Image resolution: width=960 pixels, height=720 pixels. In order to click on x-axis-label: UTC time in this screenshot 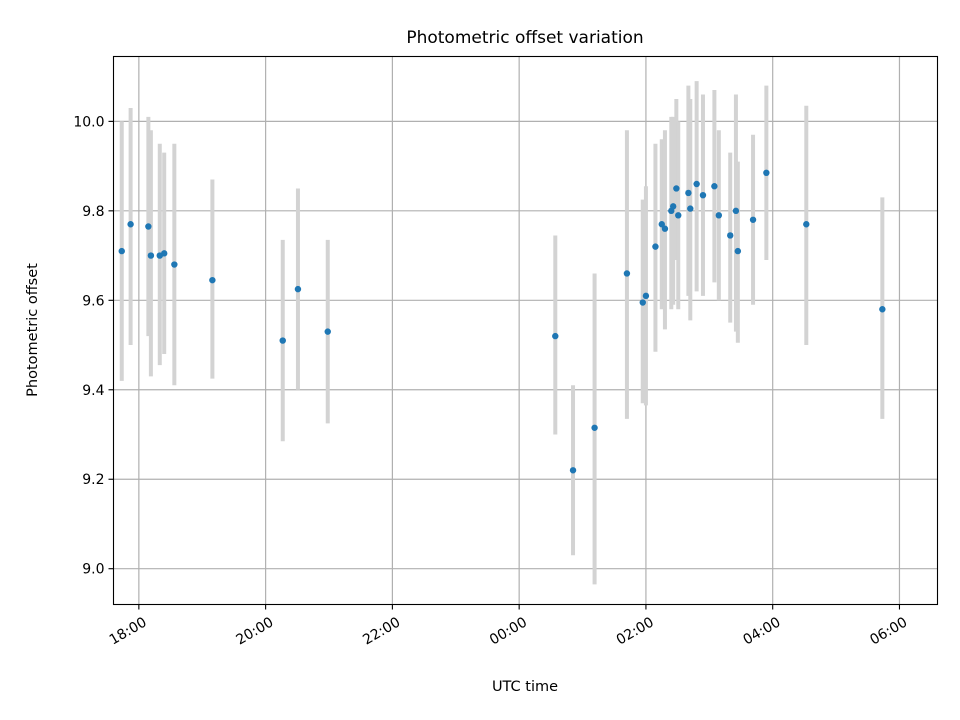, I will do `click(525, 687)`.